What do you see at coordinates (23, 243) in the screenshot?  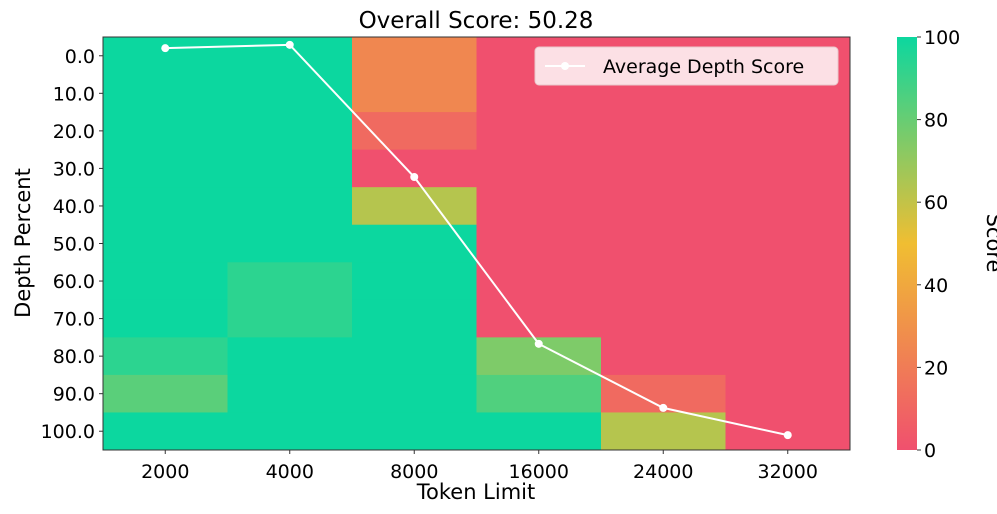 I see `y-axis-label: Depth Percent` at bounding box center [23, 243].